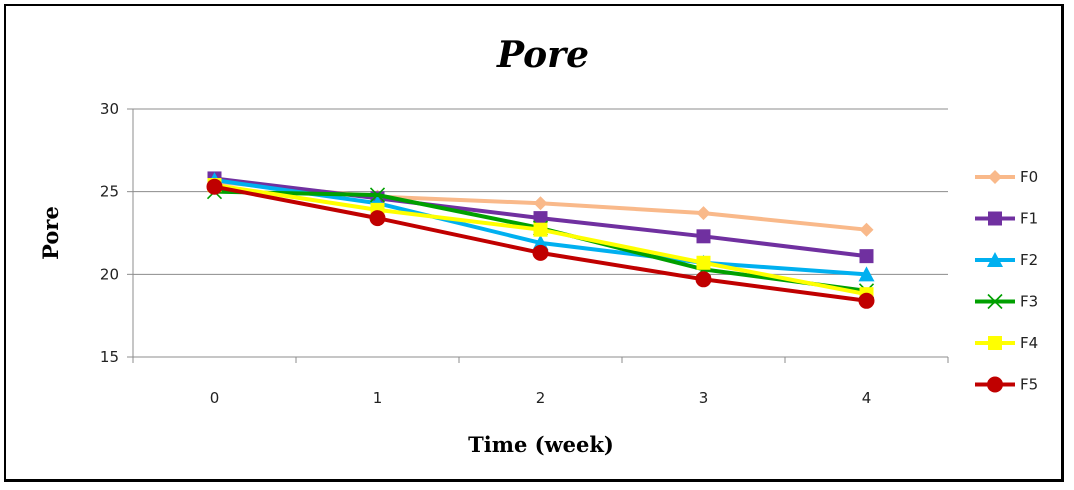 The image size is (1074, 490). I want to click on legend-item-f4: F4, so click(1006, 343).